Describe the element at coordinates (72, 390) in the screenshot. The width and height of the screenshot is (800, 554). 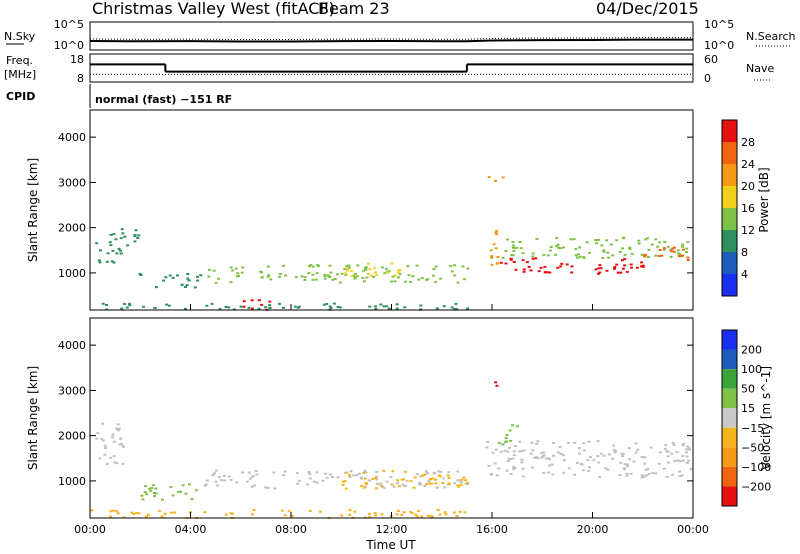
I see `ytick-label-3-2: 3000` at that location.